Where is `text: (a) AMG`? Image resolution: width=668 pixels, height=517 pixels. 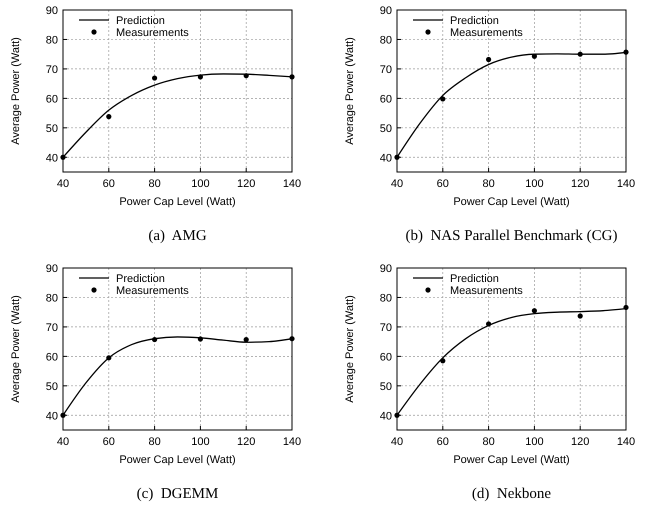
text: (a) AMG is located at coordinates (177, 236).